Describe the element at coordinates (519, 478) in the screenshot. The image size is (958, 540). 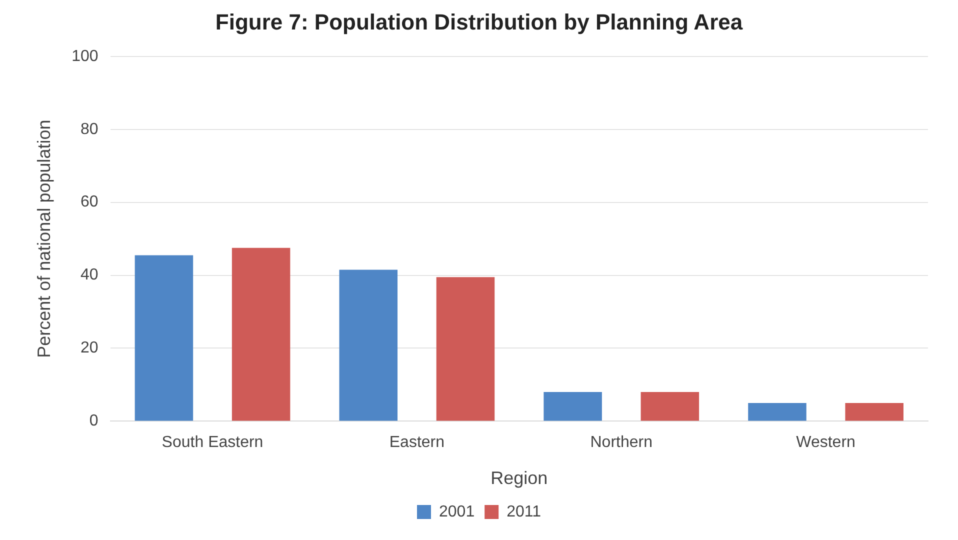
I see `x-axis-title: Region` at that location.